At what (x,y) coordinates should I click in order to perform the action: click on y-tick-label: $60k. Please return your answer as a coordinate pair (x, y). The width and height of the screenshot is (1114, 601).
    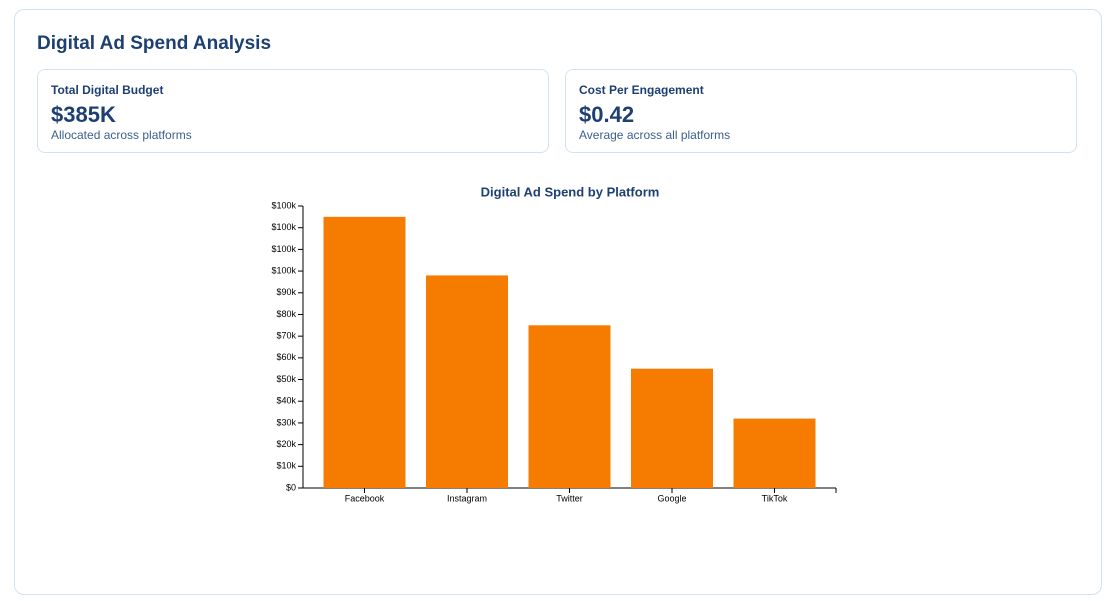
    Looking at the image, I should click on (286, 357).